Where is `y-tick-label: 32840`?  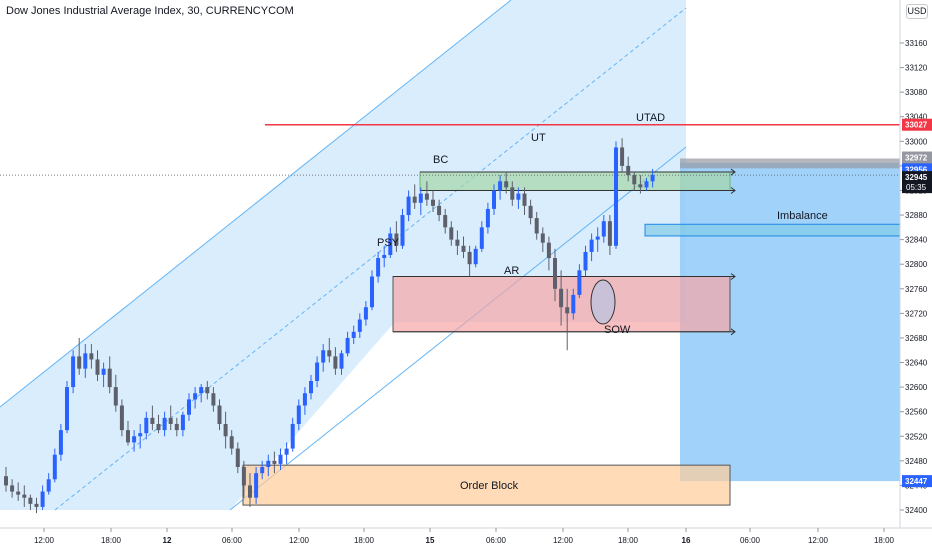
y-tick-label: 32840 is located at coordinates (916, 240).